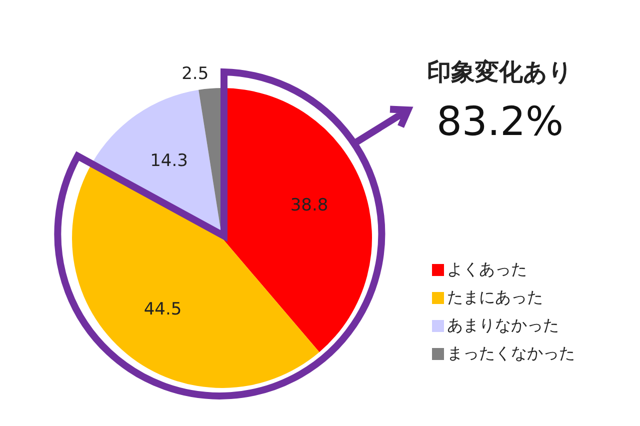  Describe the element at coordinates (487, 268) in the screenshot. I see `legend-label: よくあった` at that location.